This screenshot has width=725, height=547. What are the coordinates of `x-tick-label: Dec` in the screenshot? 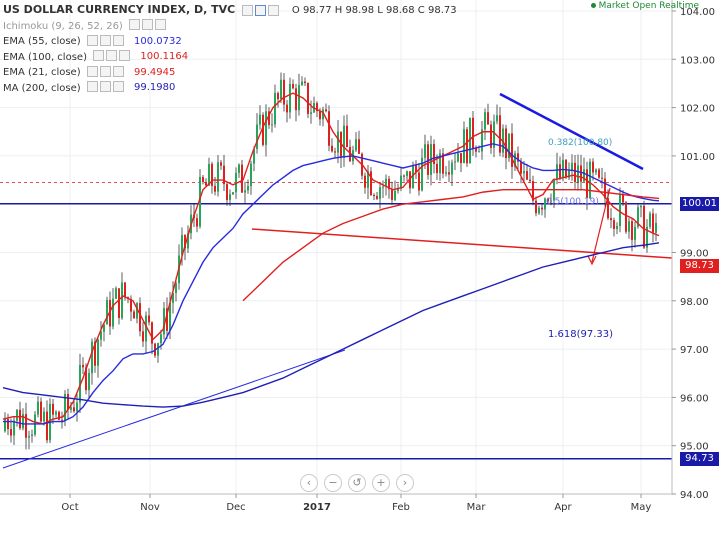 It's located at (235, 507).